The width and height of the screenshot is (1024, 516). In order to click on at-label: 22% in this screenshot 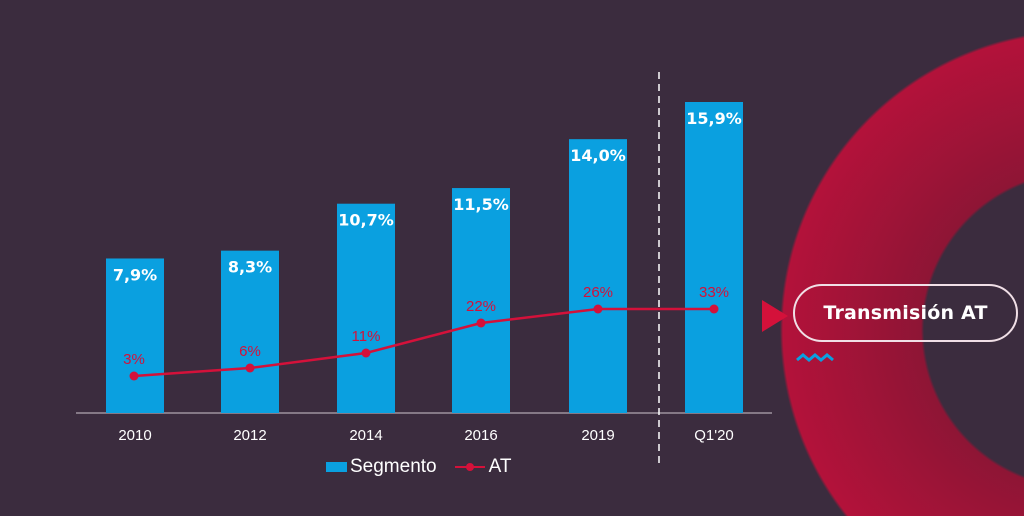, I will do `click(481, 306)`.